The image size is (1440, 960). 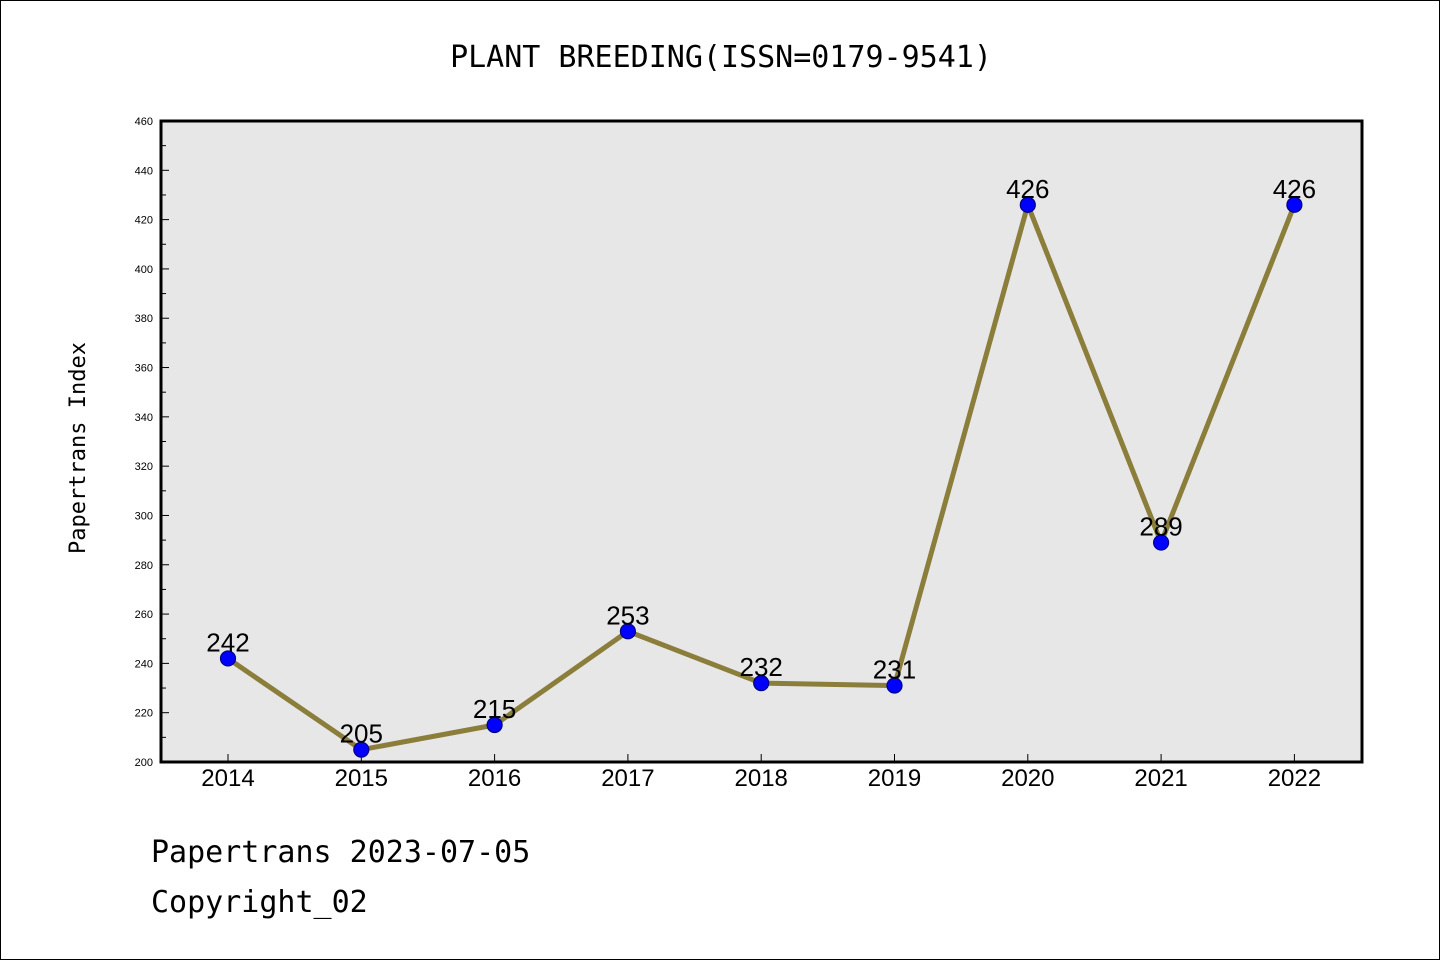 I want to click on x-tick-label: 2021, so click(x=1160, y=778).